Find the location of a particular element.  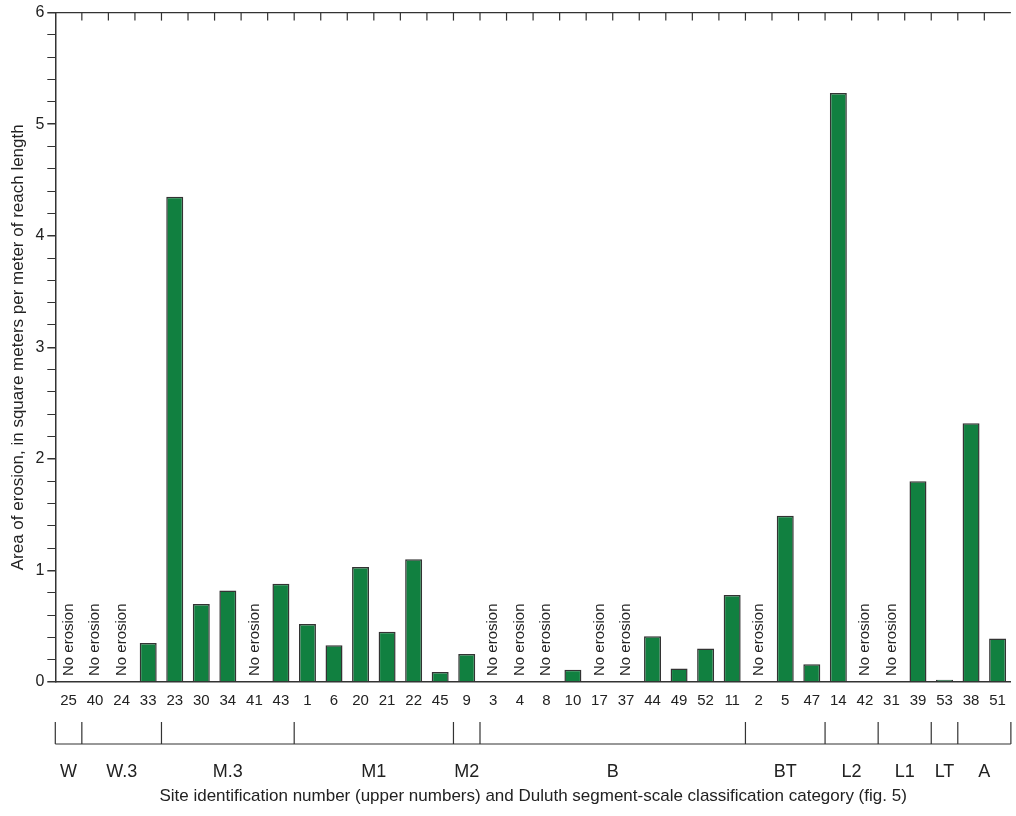

text: W.3 is located at coordinates (122, 770).